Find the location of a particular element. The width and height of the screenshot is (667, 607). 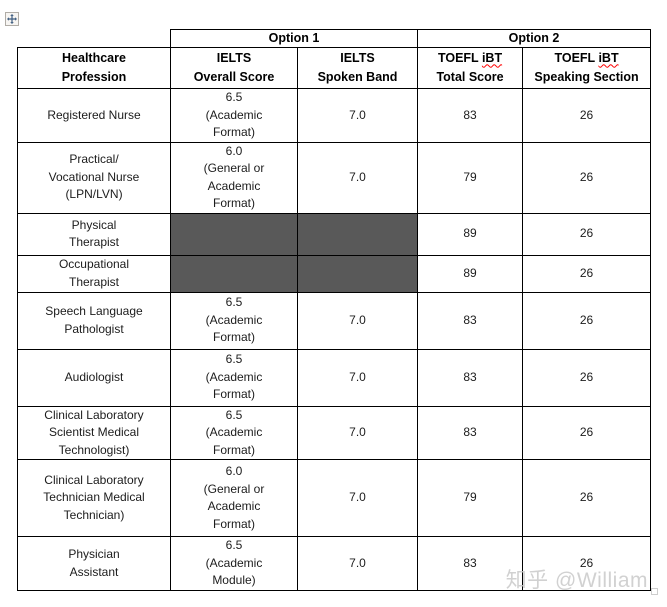

table-row: Physical Therapist 89 26 is located at coordinates (334, 234).